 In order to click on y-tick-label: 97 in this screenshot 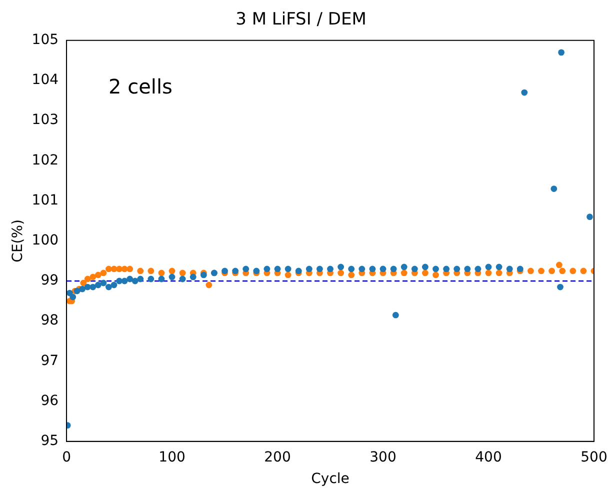, I will do `click(49, 360)`.